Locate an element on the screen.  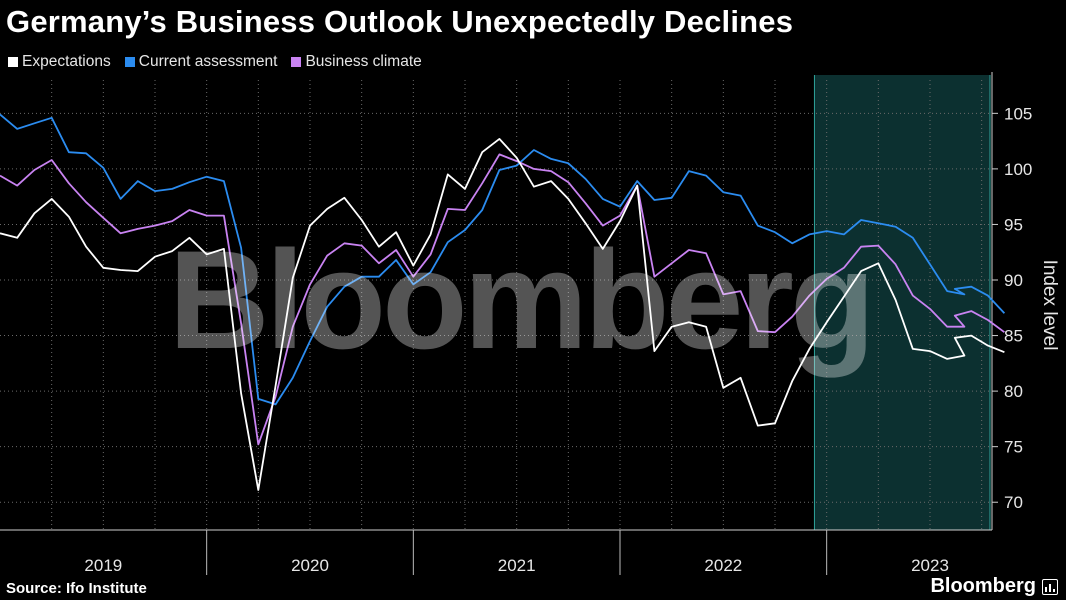
x-tick-label-2019: 2019 is located at coordinates (103, 565).